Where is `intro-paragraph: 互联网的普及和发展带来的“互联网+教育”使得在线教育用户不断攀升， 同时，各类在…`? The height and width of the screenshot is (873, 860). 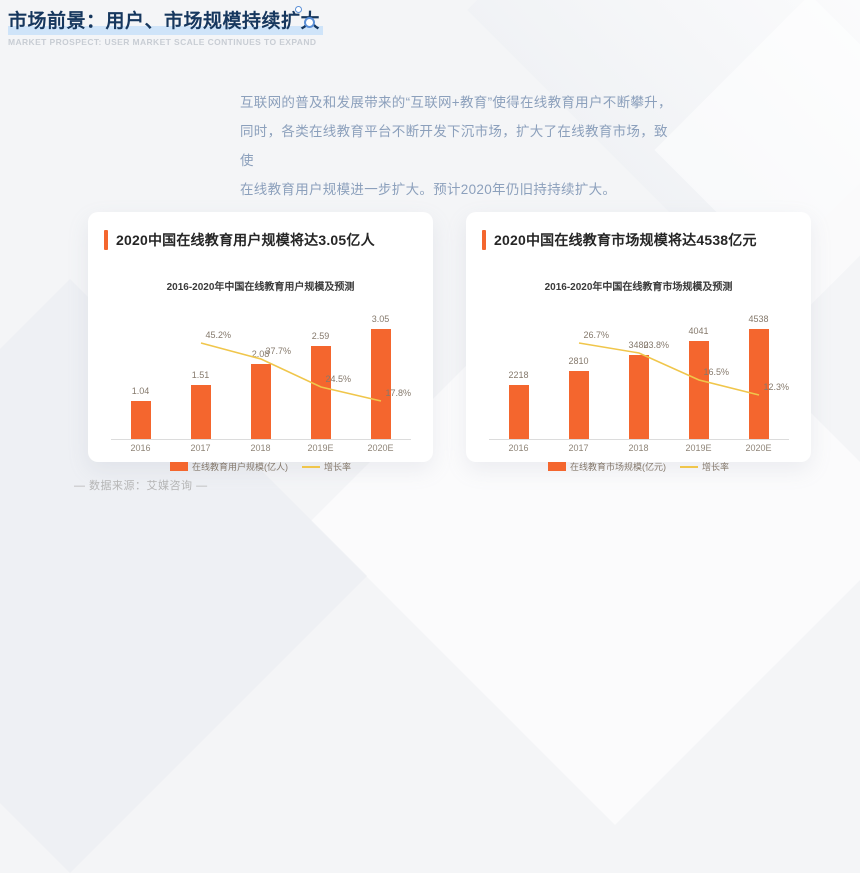
intro-paragraph: 互联网的普及和发展带来的“互联网+教育”使得在线教育用户不断攀升， 同时，各类在… is located at coordinates (460, 146).